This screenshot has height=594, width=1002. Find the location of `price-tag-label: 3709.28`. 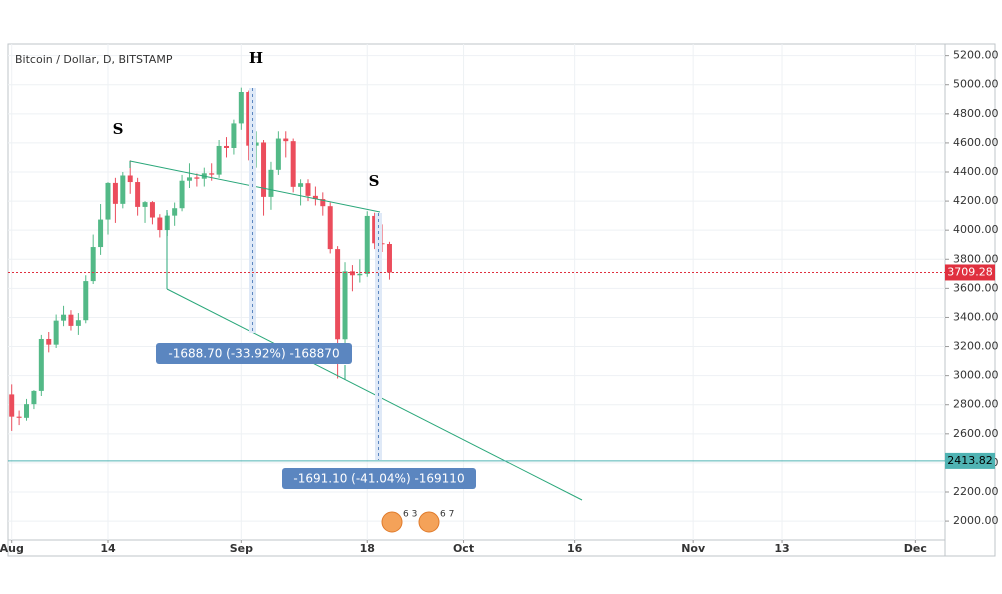

price-tag-label: 3709.28 is located at coordinates (970, 271).